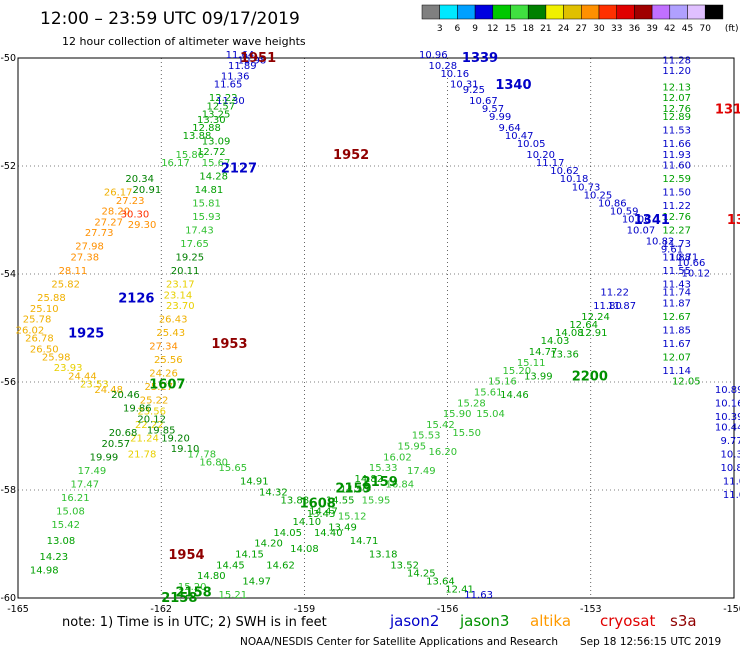  What do you see at coordinates (569, 333) in the screenshot?
I see `wave-height-value: 14.08` at bounding box center [569, 333].